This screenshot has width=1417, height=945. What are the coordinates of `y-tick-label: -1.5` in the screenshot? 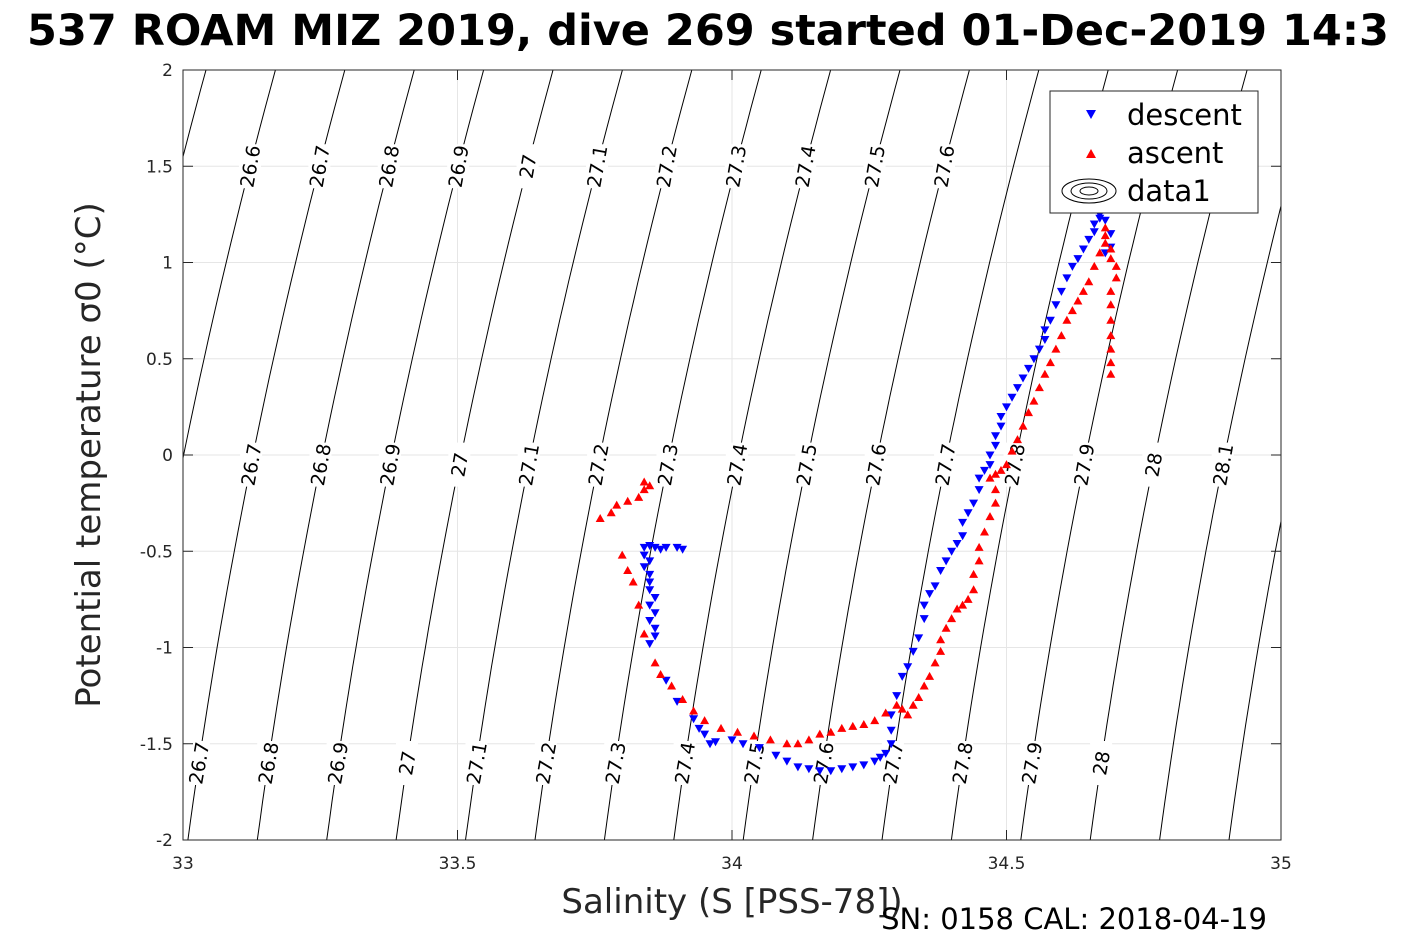 It's located at (156, 745).